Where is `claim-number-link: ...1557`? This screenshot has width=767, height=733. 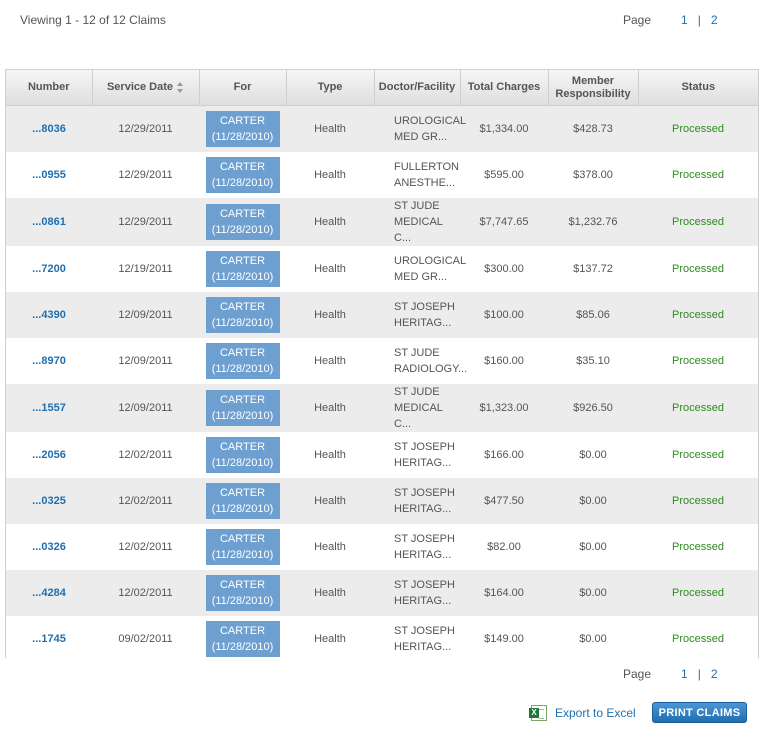 claim-number-link: ...1557 is located at coordinates (49, 407).